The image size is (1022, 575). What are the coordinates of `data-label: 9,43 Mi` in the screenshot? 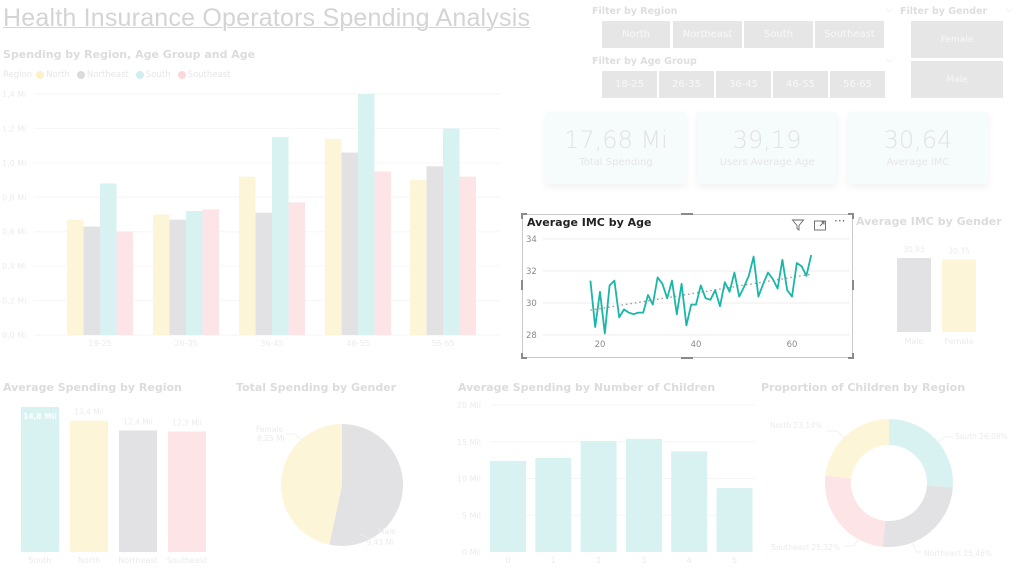 It's located at (380, 542).